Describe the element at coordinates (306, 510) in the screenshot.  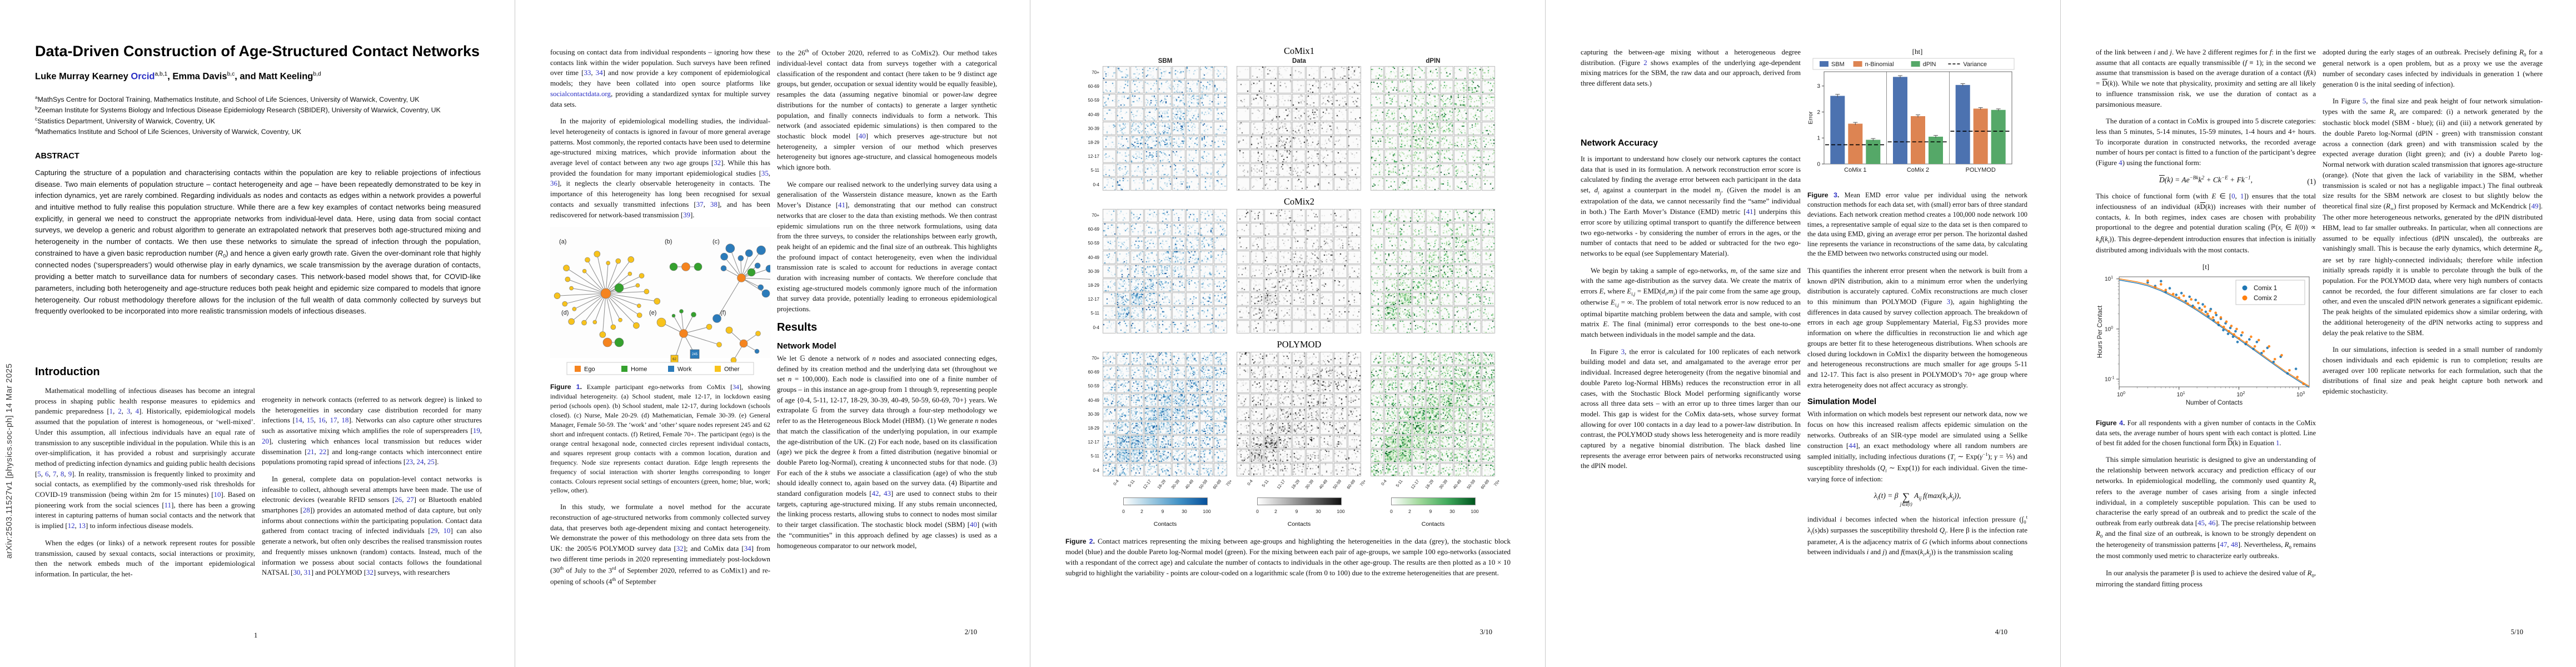
I see `citation-link: 28` at that location.